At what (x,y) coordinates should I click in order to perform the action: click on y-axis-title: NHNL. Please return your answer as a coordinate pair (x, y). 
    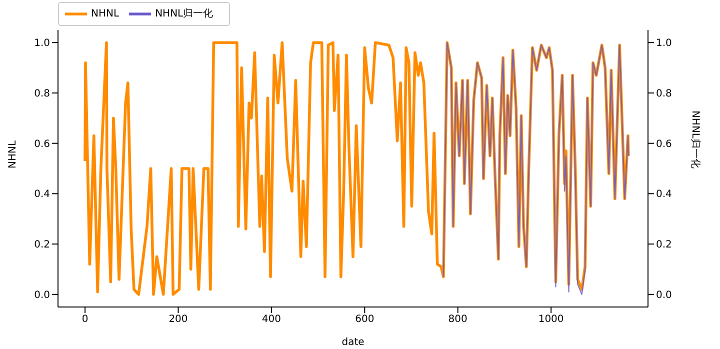
    Looking at the image, I should click on (13, 154).